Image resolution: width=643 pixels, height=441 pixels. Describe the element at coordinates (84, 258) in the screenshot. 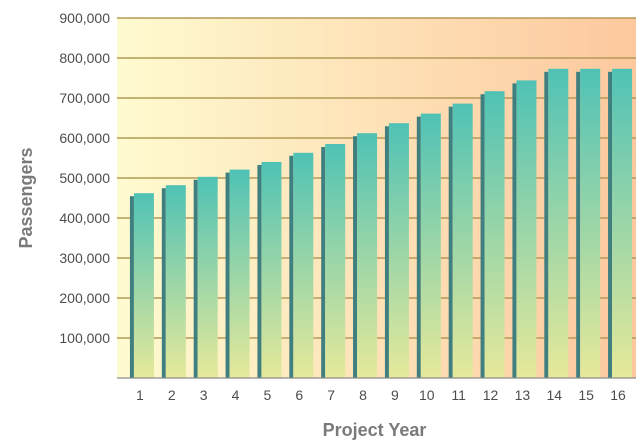

I see `y-tick-label: 300,000` at that location.